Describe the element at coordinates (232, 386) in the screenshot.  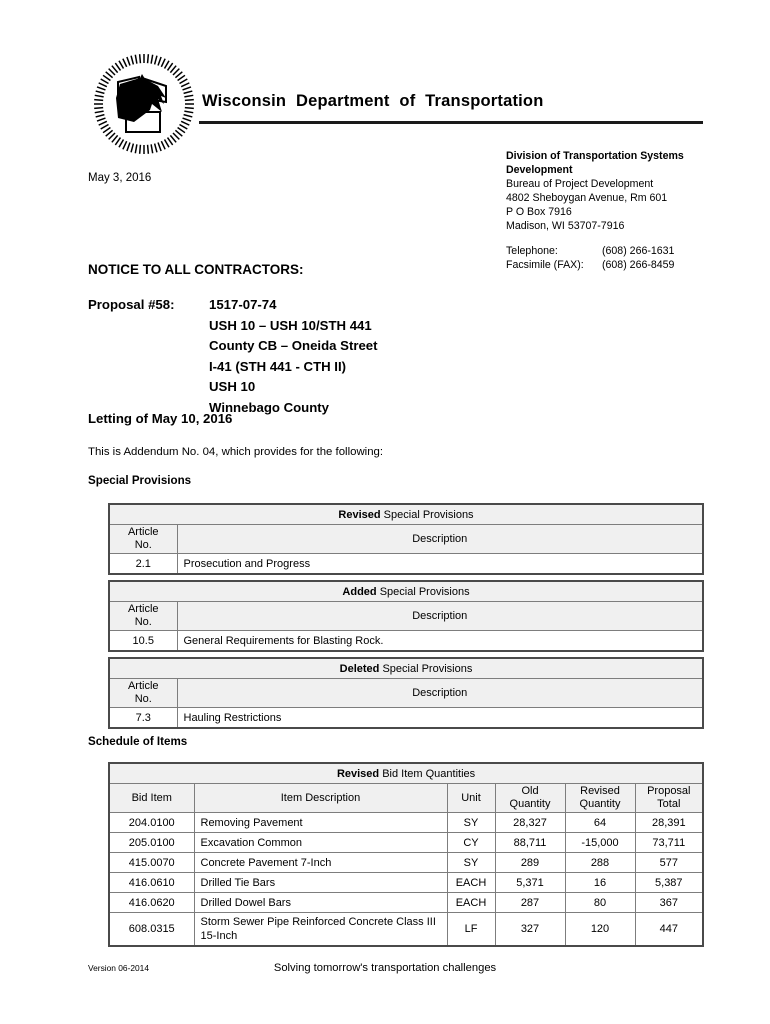
I see `proposal-line: USH 10` at that location.